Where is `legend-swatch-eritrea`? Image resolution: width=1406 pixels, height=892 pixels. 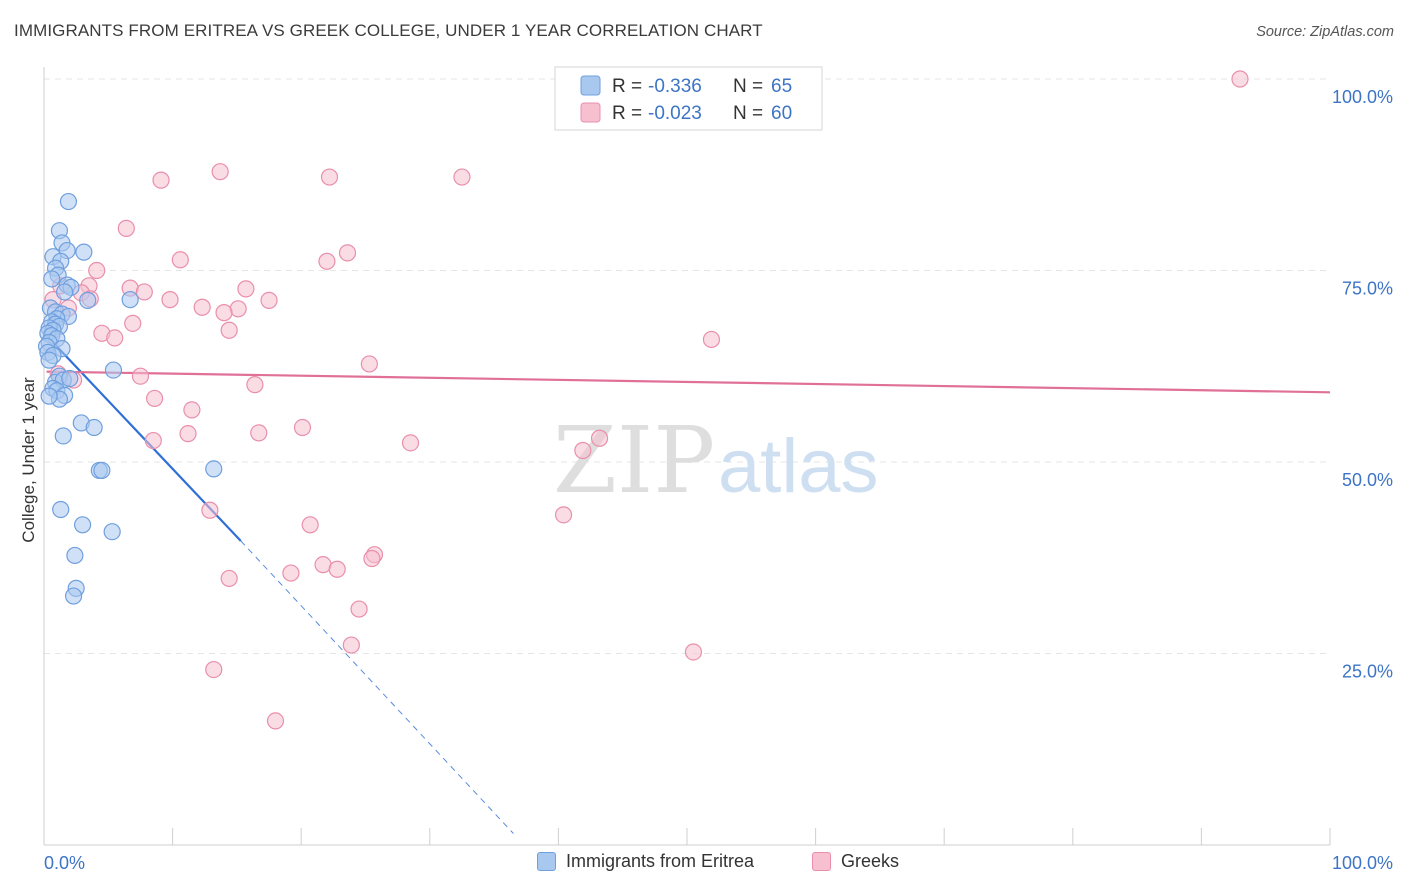
legend-swatch-eritrea is located at coordinates (590, 85).